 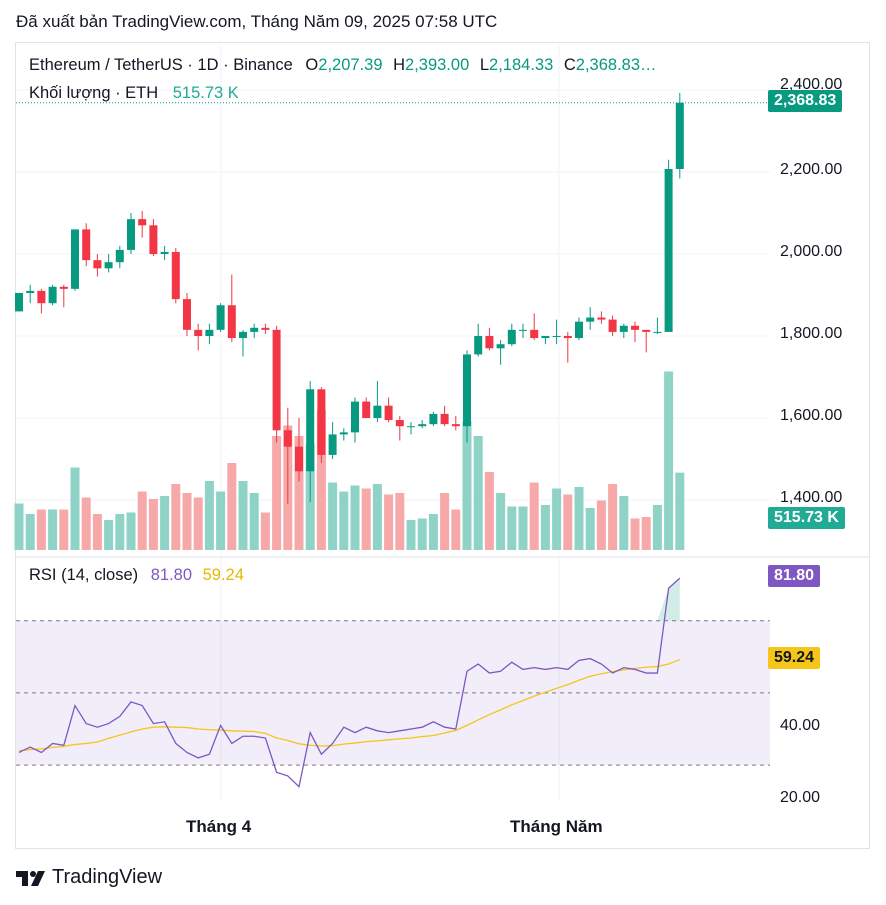 I want to click on high-label: H, so click(x=399, y=65).